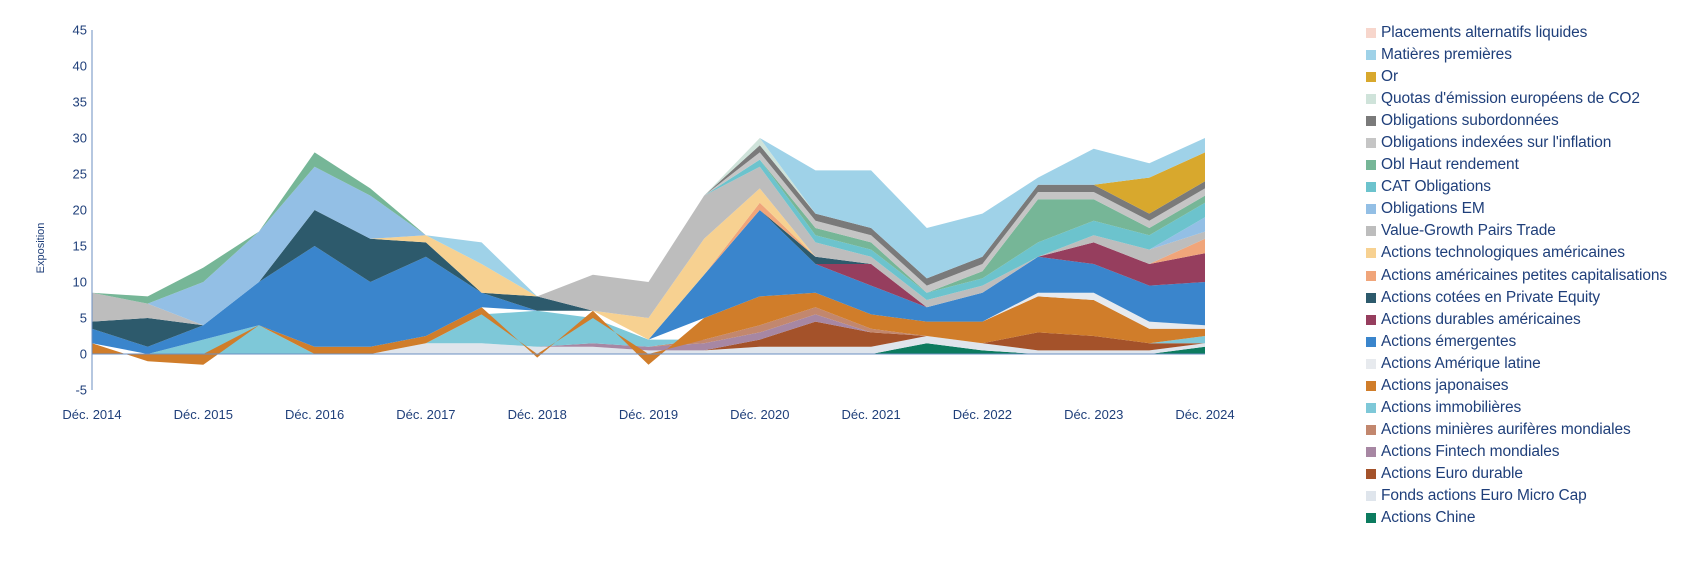 This screenshot has width=1700, height=578. I want to click on y-tick-label: 30, so click(80, 138).